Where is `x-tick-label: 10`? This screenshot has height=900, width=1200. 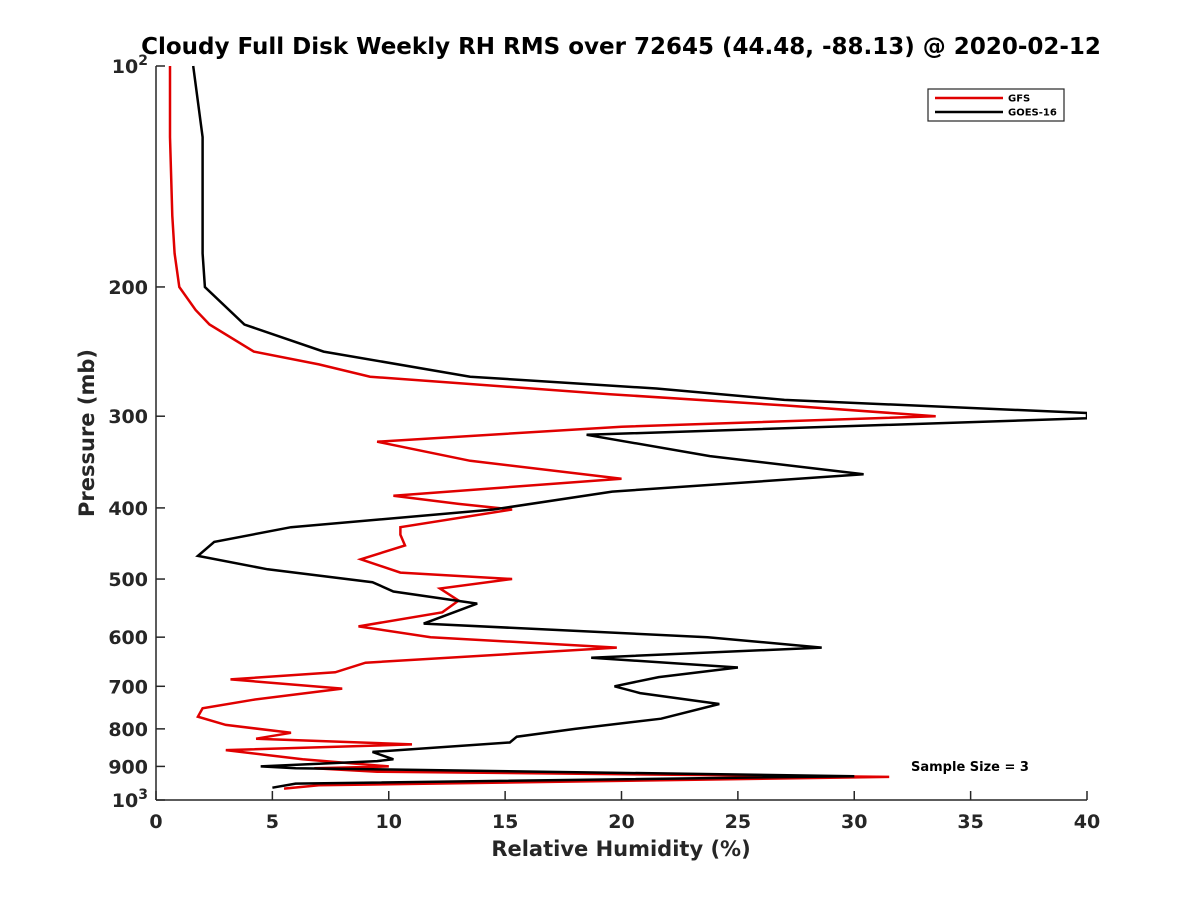
x-tick-label: 10 is located at coordinates (389, 822).